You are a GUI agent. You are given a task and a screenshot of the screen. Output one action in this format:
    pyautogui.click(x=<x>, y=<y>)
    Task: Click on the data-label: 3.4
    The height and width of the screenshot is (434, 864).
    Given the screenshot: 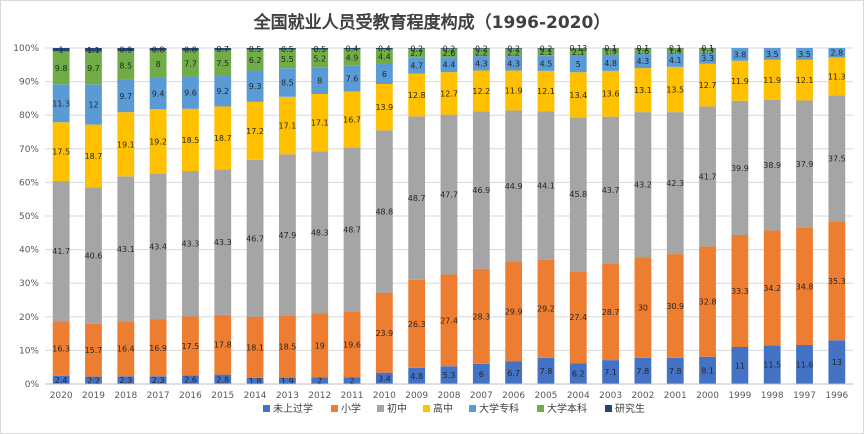 What is the action you would take?
    pyautogui.click(x=384, y=378)
    